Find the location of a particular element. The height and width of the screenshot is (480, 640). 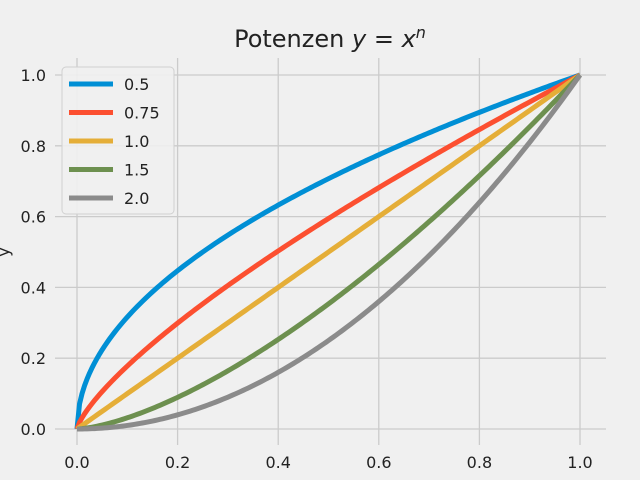

y-tick-label: 0.2 is located at coordinates (33, 358).